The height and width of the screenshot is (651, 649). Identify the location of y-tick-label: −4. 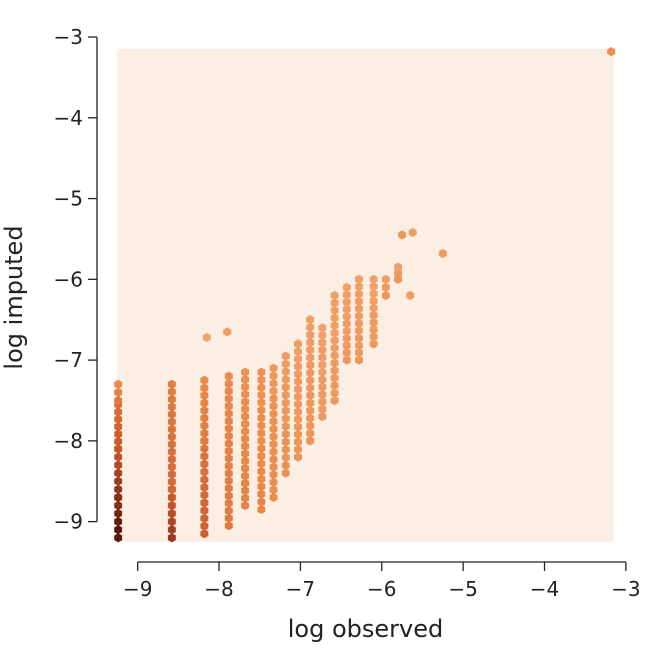
(68, 118).